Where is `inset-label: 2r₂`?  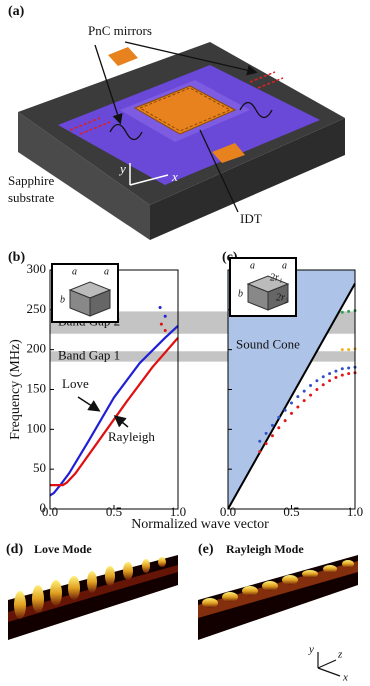 inset-label: 2r₂ is located at coordinates (282, 297).